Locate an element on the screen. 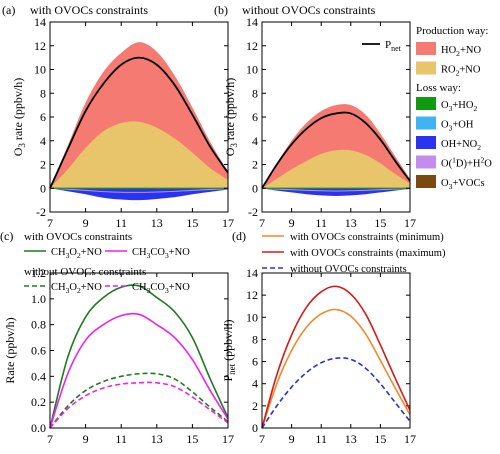 The width and height of the screenshot is (500, 454). legend-item-label: O3+OH is located at coordinates (457, 126).